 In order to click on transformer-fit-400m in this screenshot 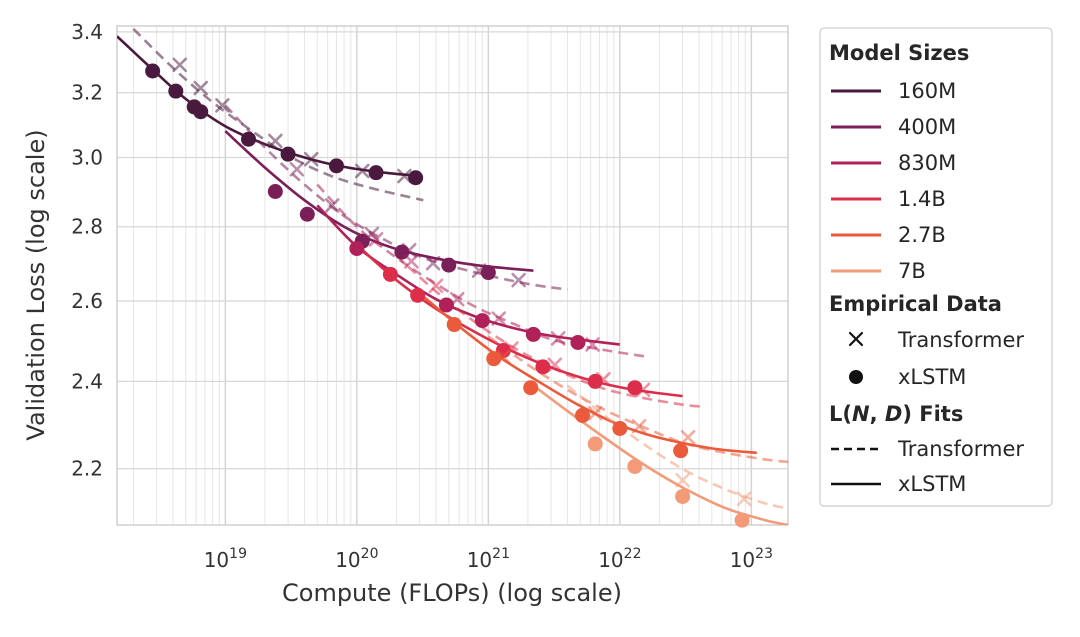, I will do `click(396, 197)`.